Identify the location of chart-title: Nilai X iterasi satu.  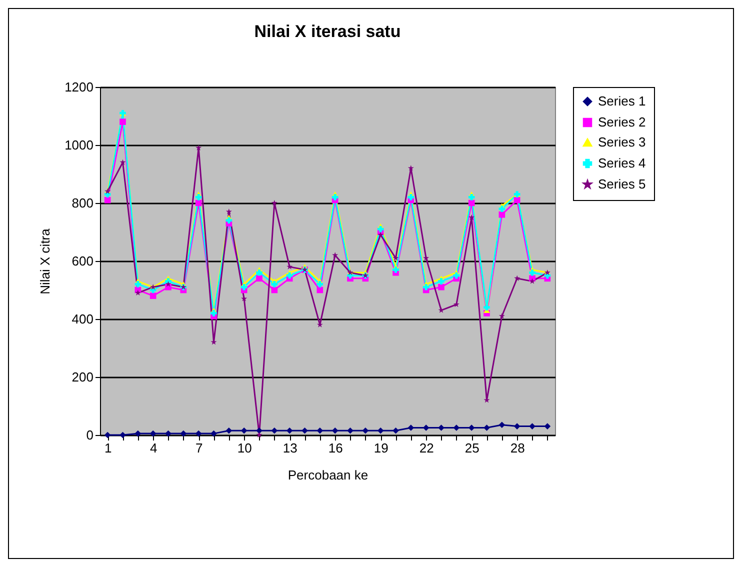
(327, 31).